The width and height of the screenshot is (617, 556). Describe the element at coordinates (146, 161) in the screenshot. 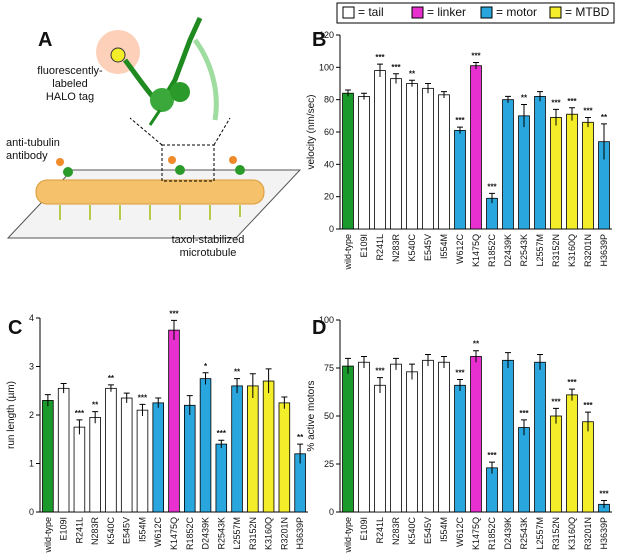

I see `halo-dots` at that location.